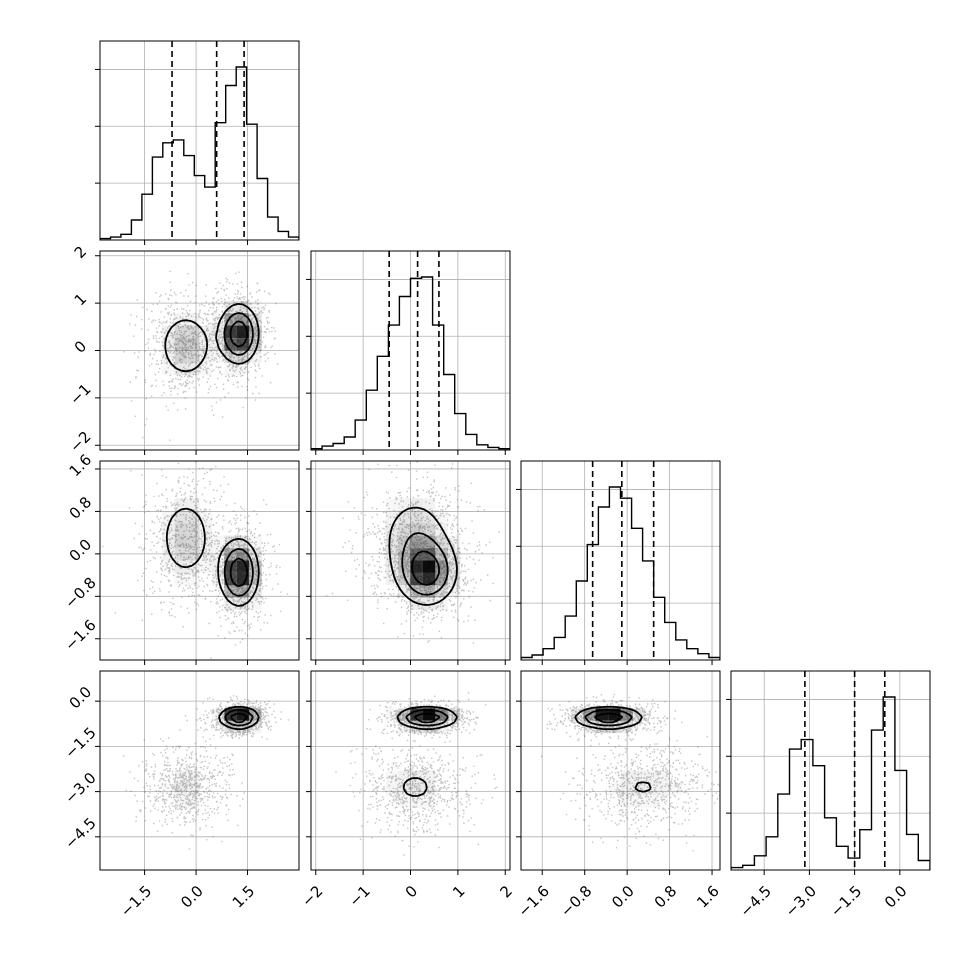 This screenshot has height=970, width=970. I want to click on density-panel-3-1: −2 −1 0 1 2, so click(407, 790).